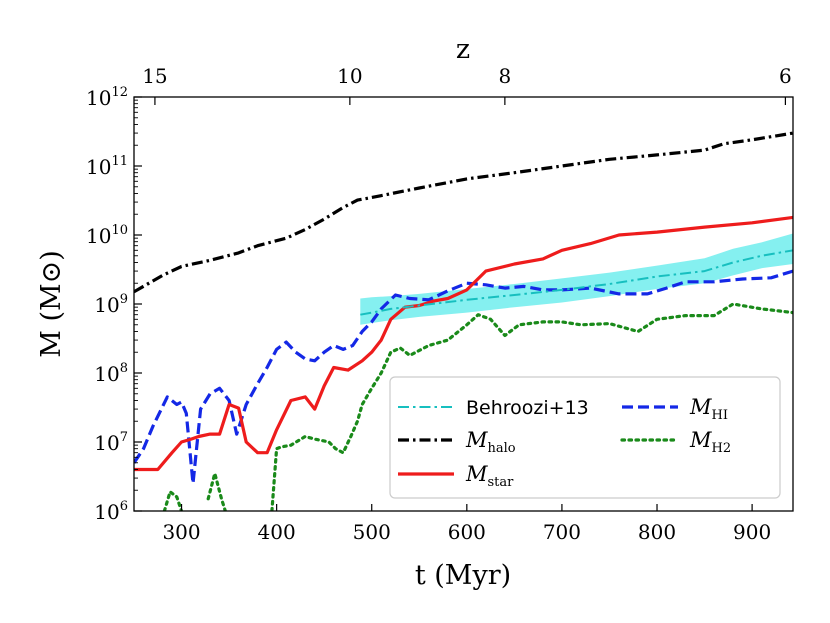  I want to click on y-tick-label-12: 10¹², so click(107, 97).